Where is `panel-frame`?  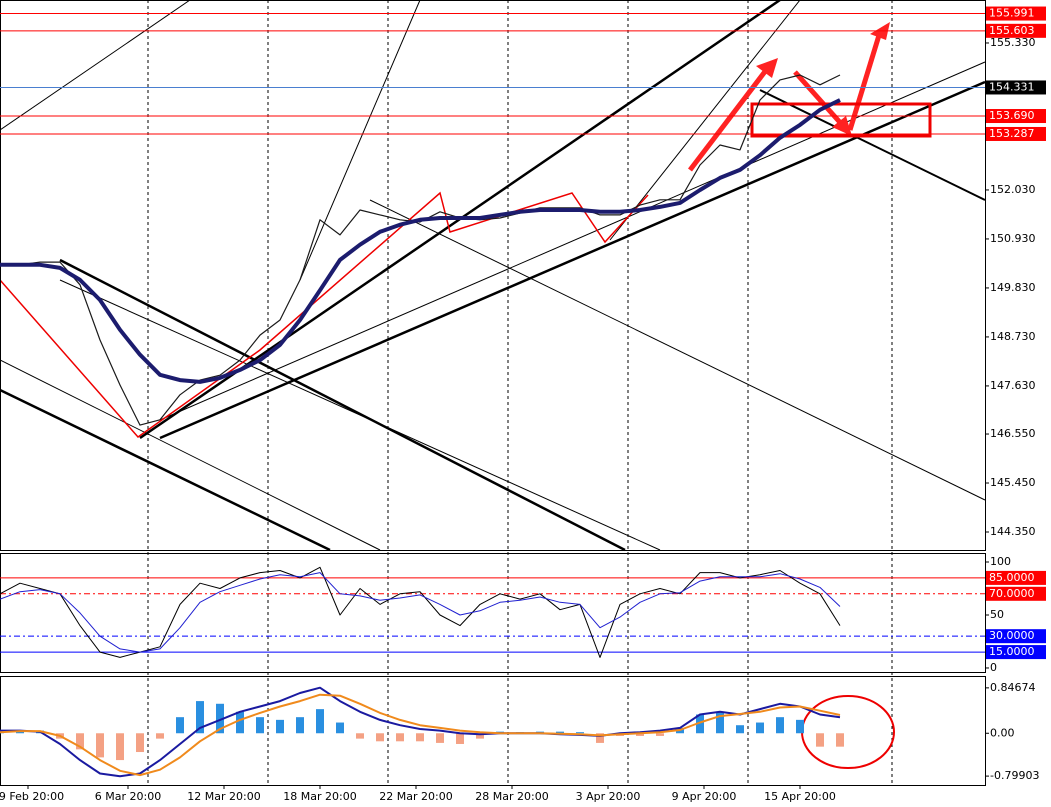
panel-frame is located at coordinates (493, 613).